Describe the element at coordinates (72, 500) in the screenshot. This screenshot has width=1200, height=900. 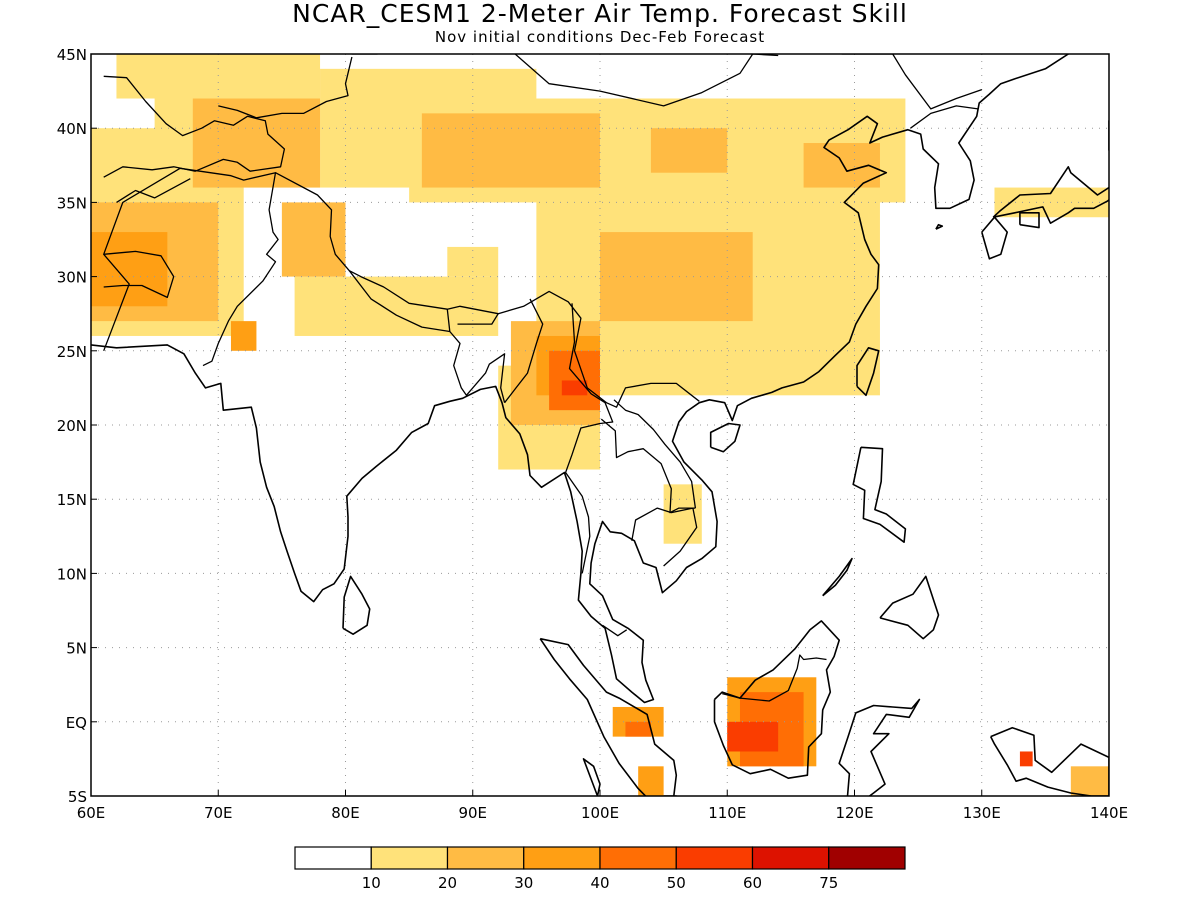
I see `lat-tick-label: 15N` at that location.